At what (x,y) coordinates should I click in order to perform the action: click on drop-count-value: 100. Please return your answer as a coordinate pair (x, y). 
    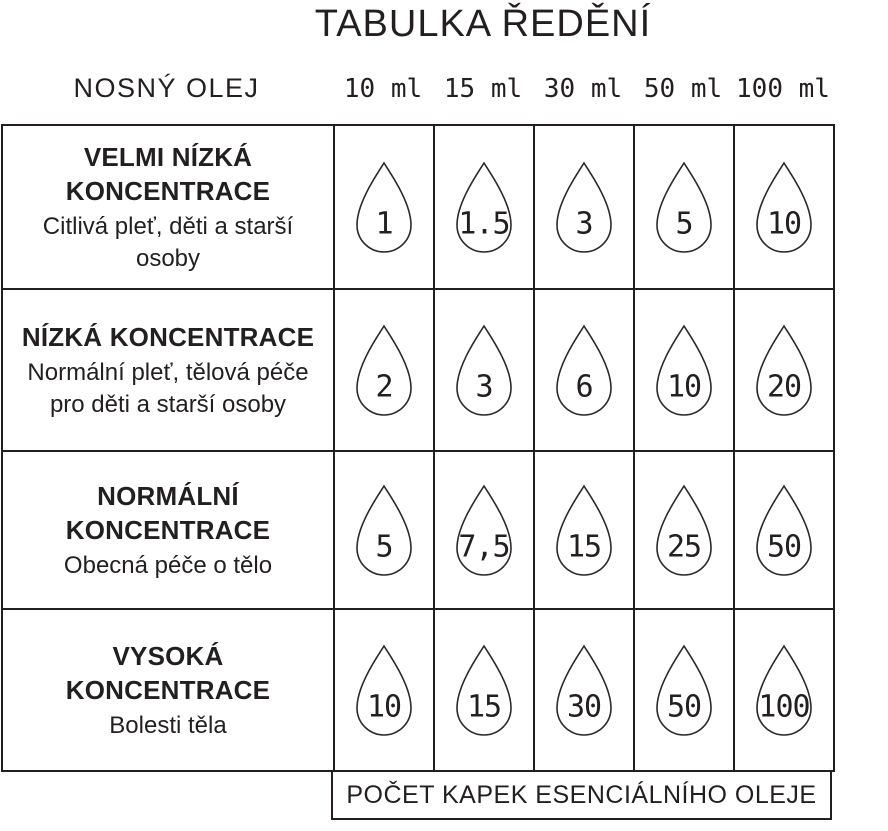
    Looking at the image, I should click on (784, 707).